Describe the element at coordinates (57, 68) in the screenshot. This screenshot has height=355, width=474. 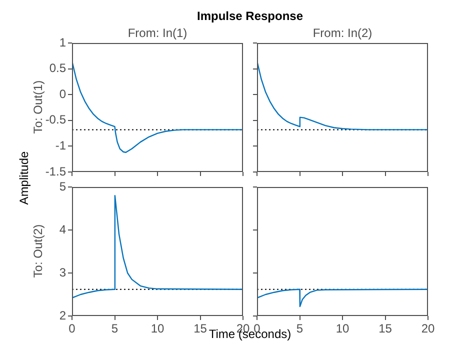
I see `y-tick-label: 0.5` at that location.